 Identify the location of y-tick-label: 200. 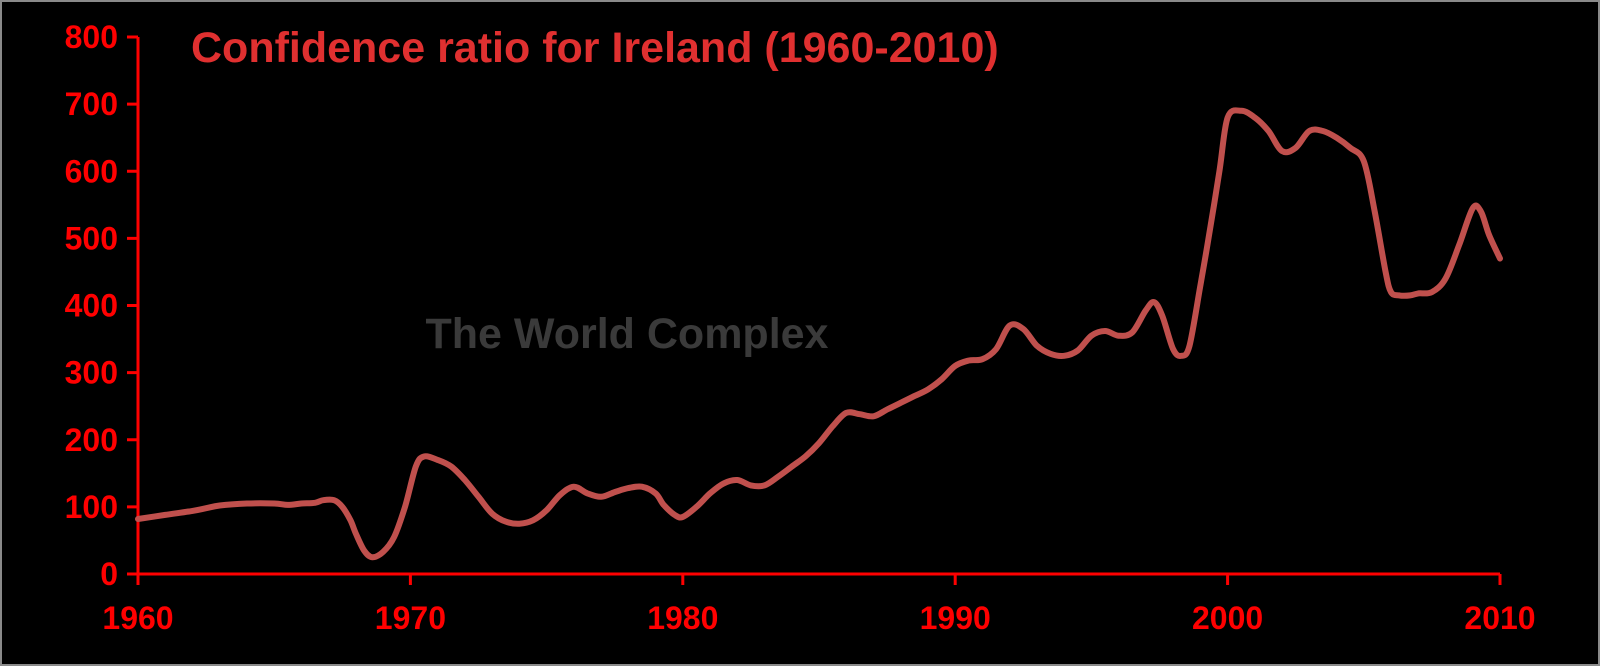
(91, 440).